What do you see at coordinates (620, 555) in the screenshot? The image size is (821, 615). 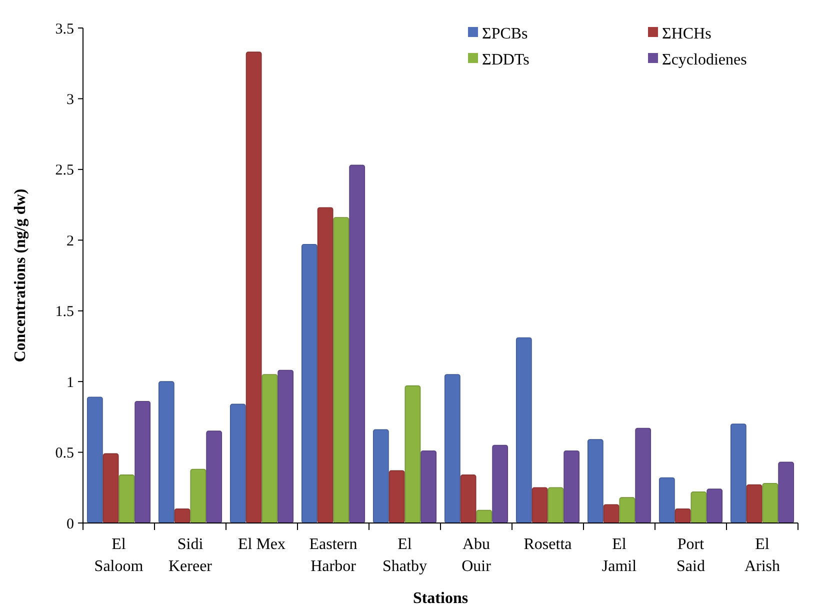 I see `x-tick-label: El Jamil` at bounding box center [620, 555].